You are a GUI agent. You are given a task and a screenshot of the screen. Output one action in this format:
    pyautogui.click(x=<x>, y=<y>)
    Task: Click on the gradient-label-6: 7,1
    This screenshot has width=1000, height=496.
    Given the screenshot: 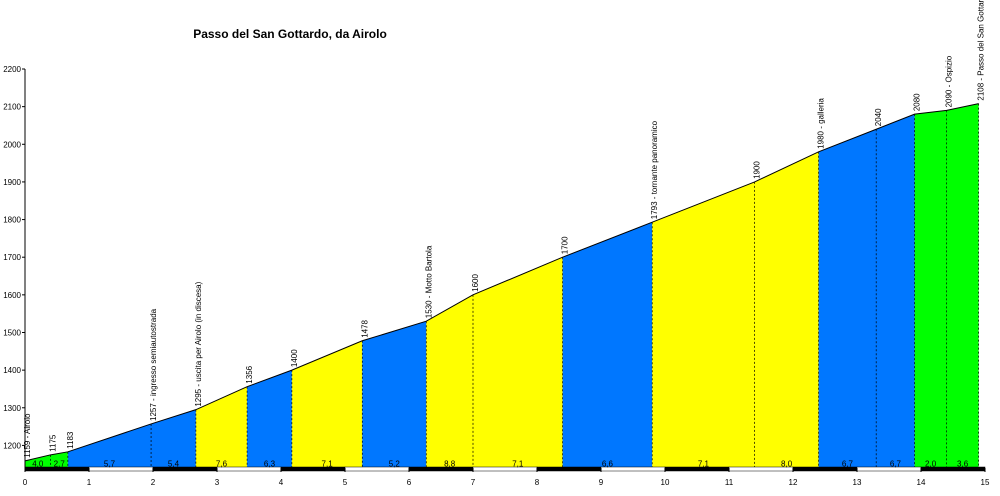 What is the action you would take?
    pyautogui.click(x=328, y=464)
    